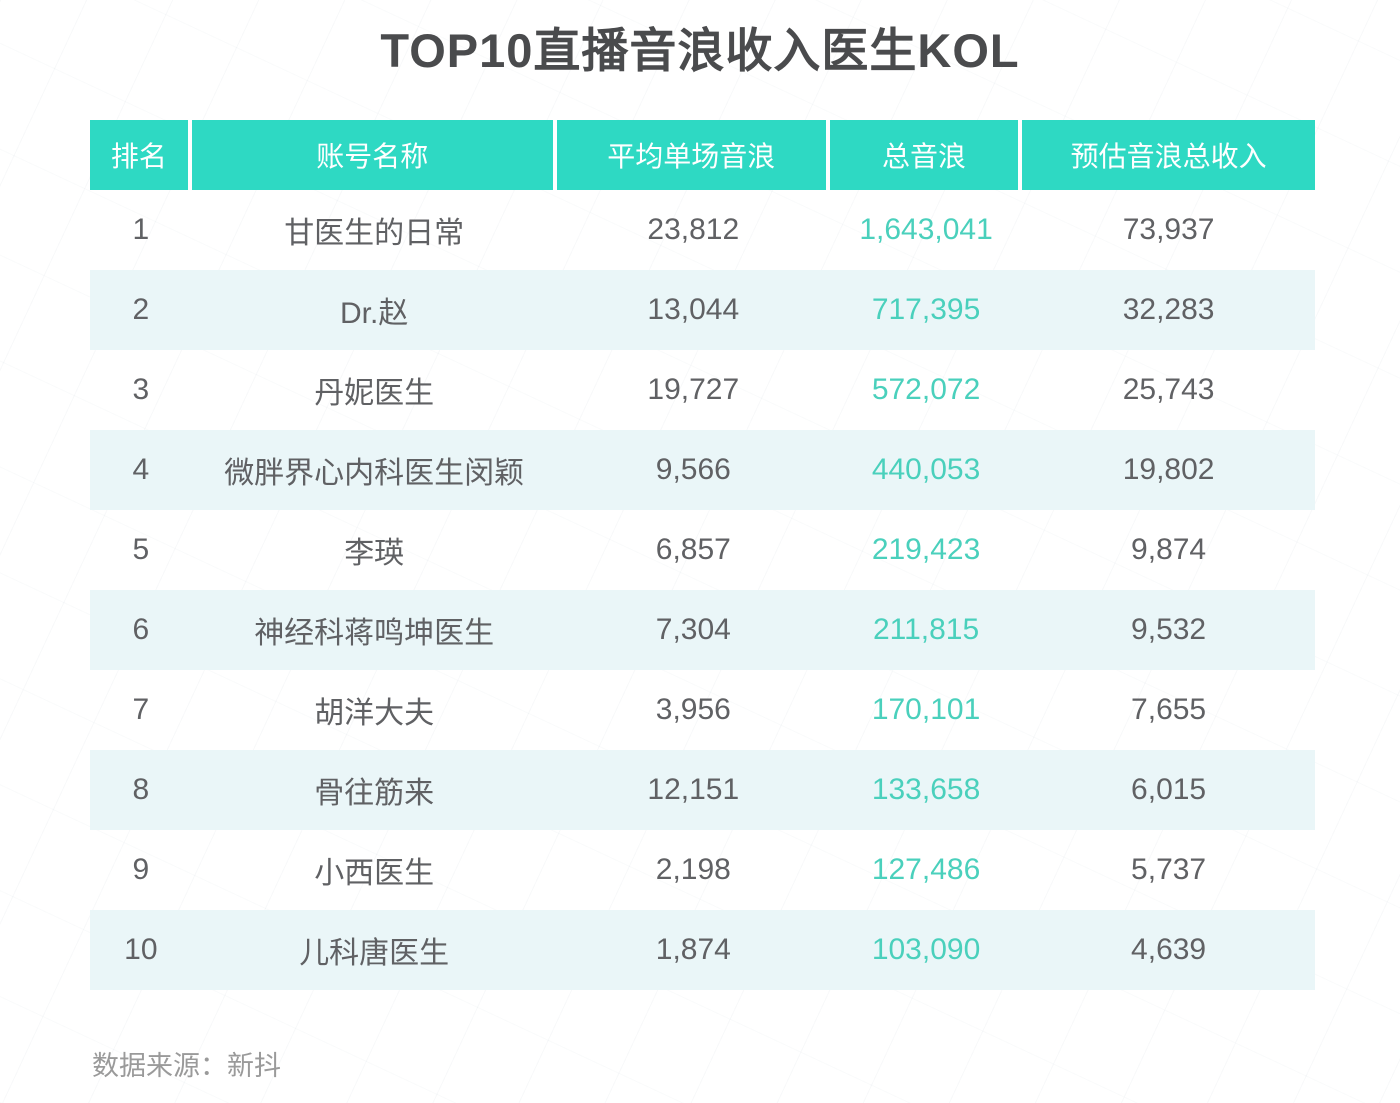 The width and height of the screenshot is (1400, 1103). I want to click on total-cell: 572,072, so click(926, 389).